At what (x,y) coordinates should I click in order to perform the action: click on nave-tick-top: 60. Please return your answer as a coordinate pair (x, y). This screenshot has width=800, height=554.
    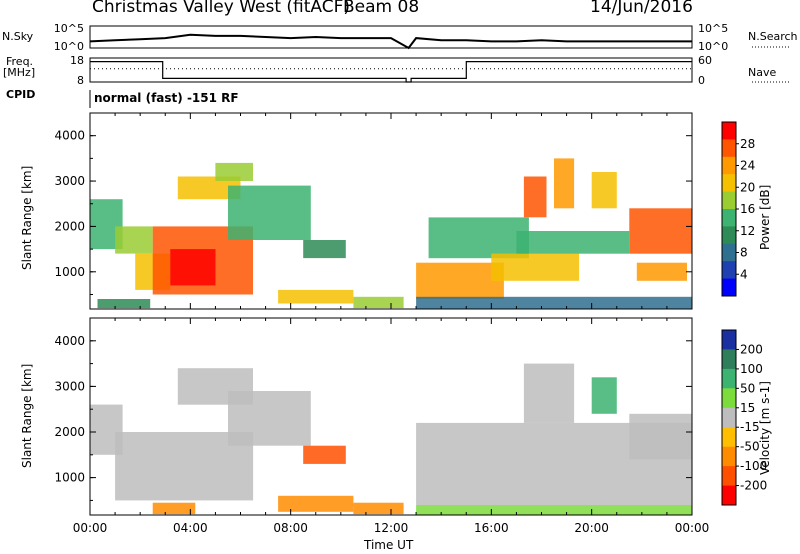
    Looking at the image, I should click on (705, 60).